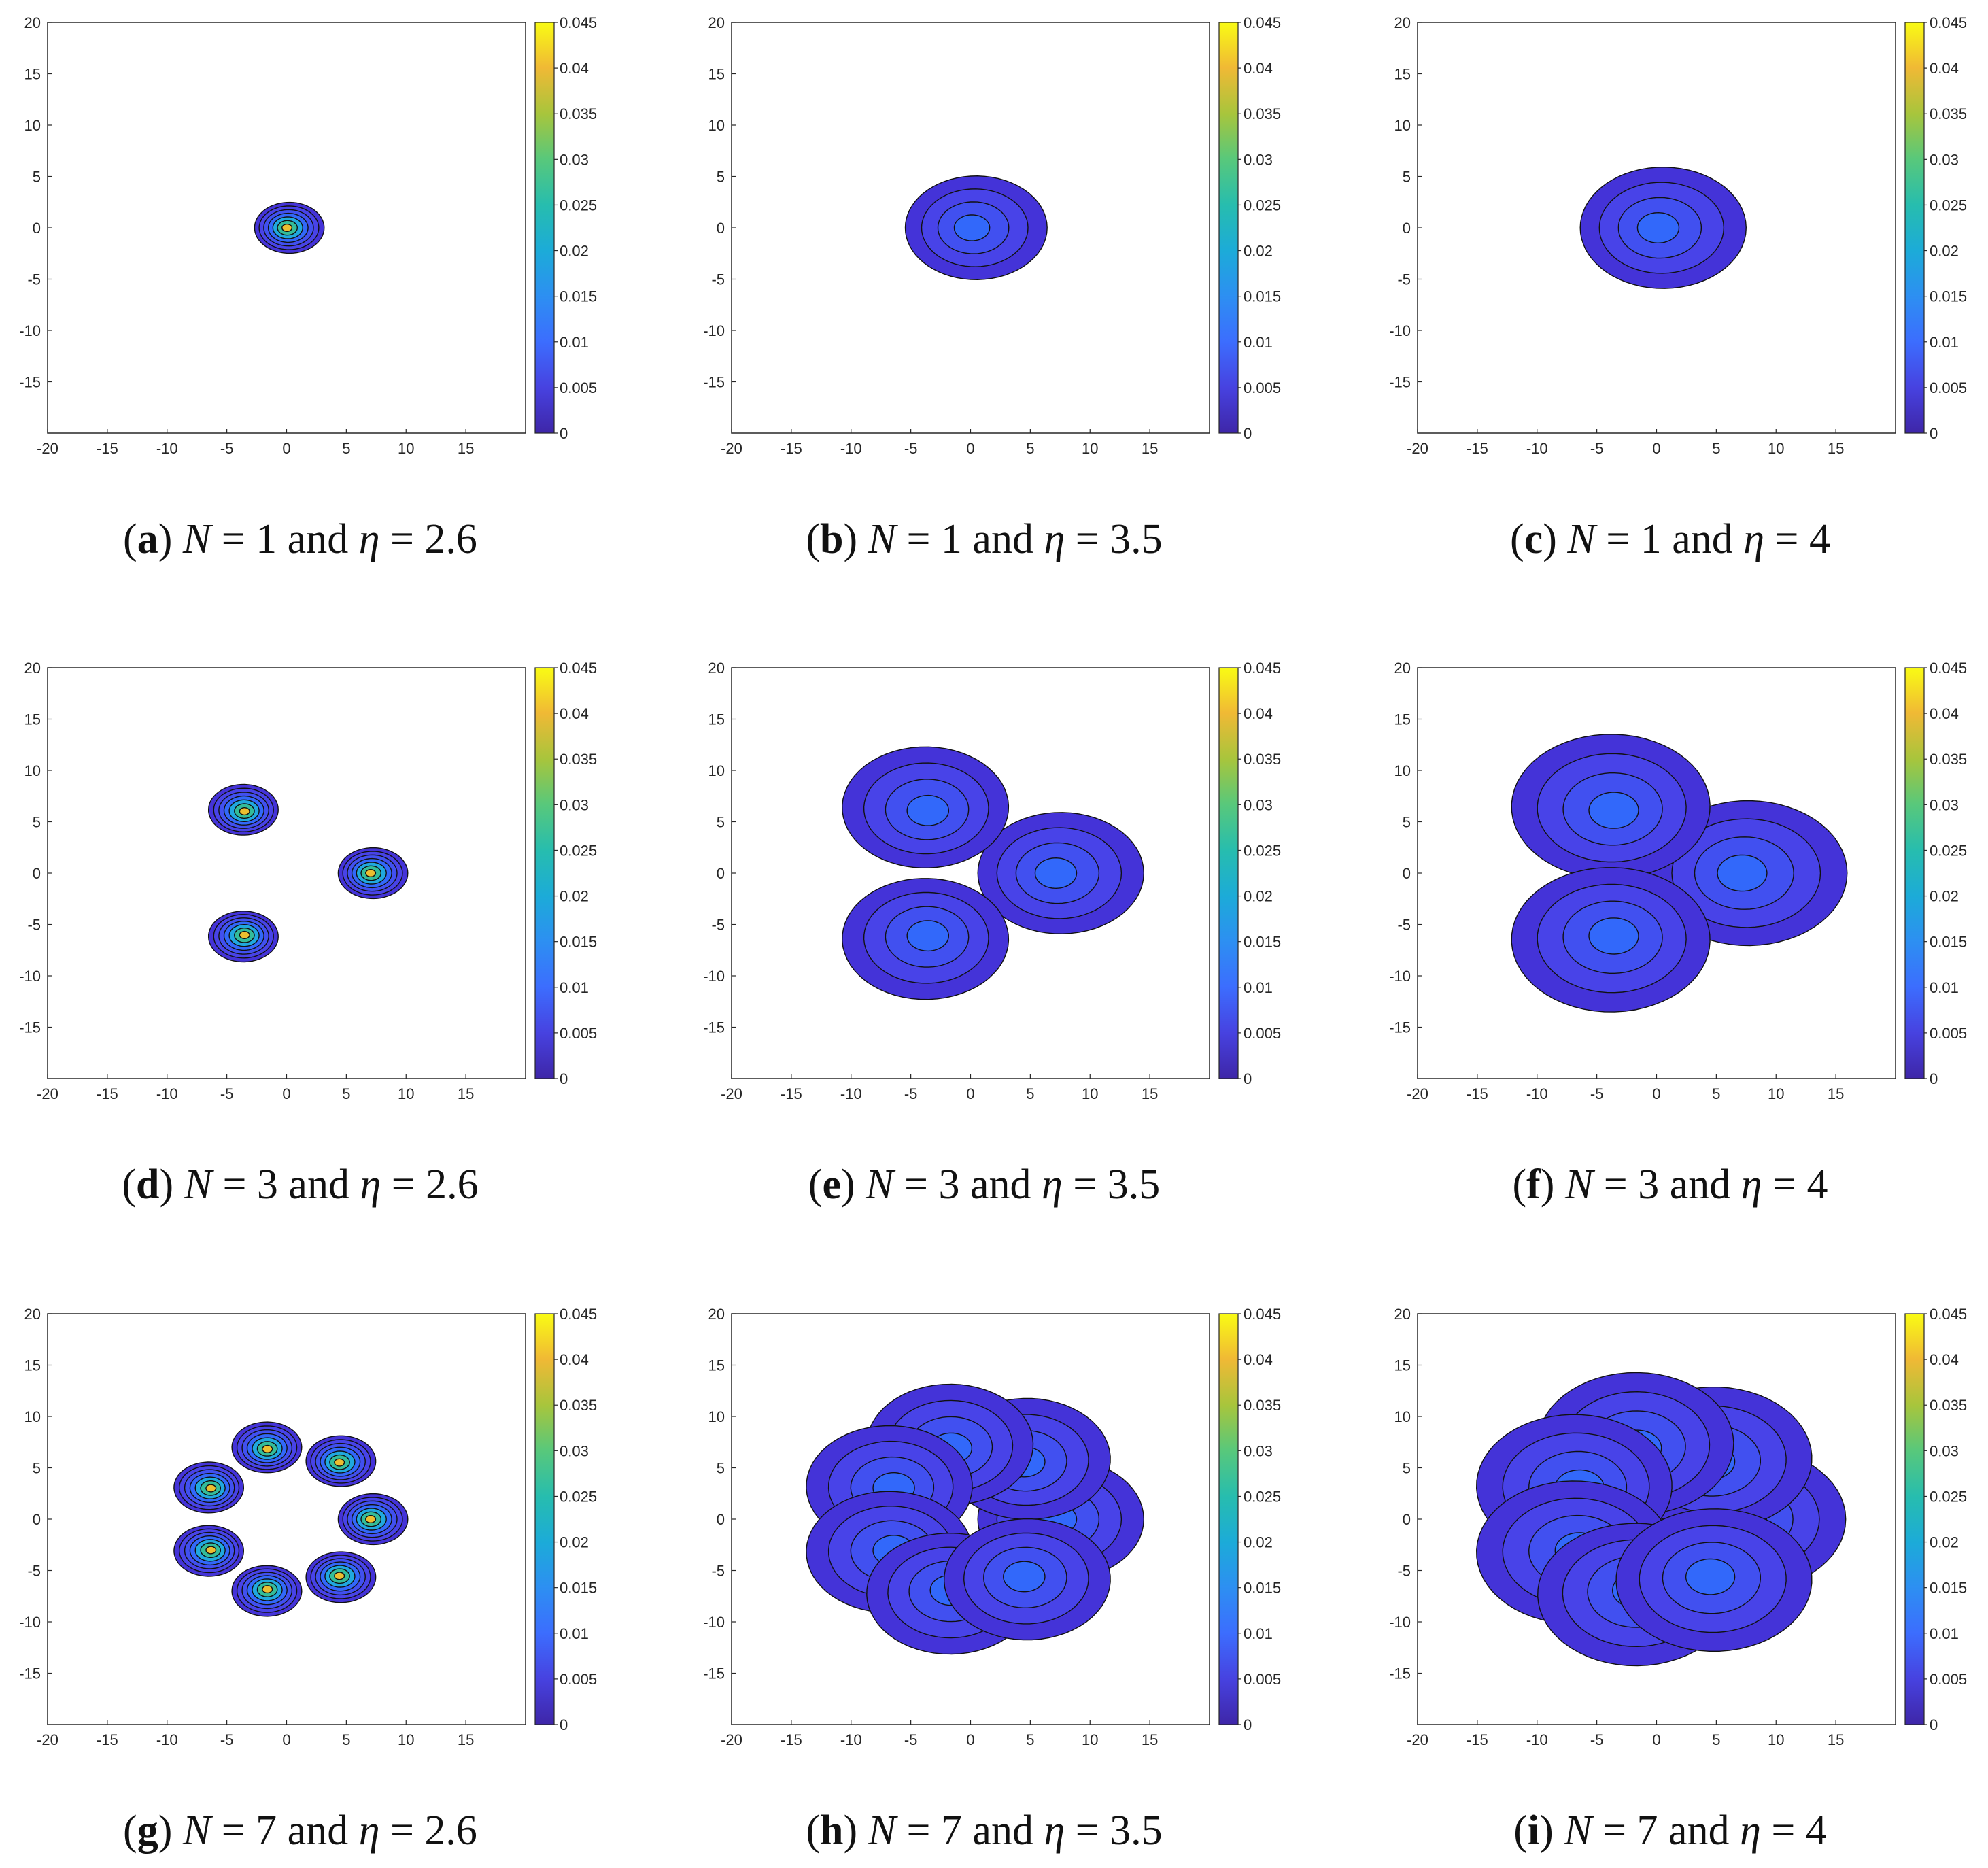 The height and width of the screenshot is (1868, 1988). I want to click on caption-label: (, so click(129, 1184).